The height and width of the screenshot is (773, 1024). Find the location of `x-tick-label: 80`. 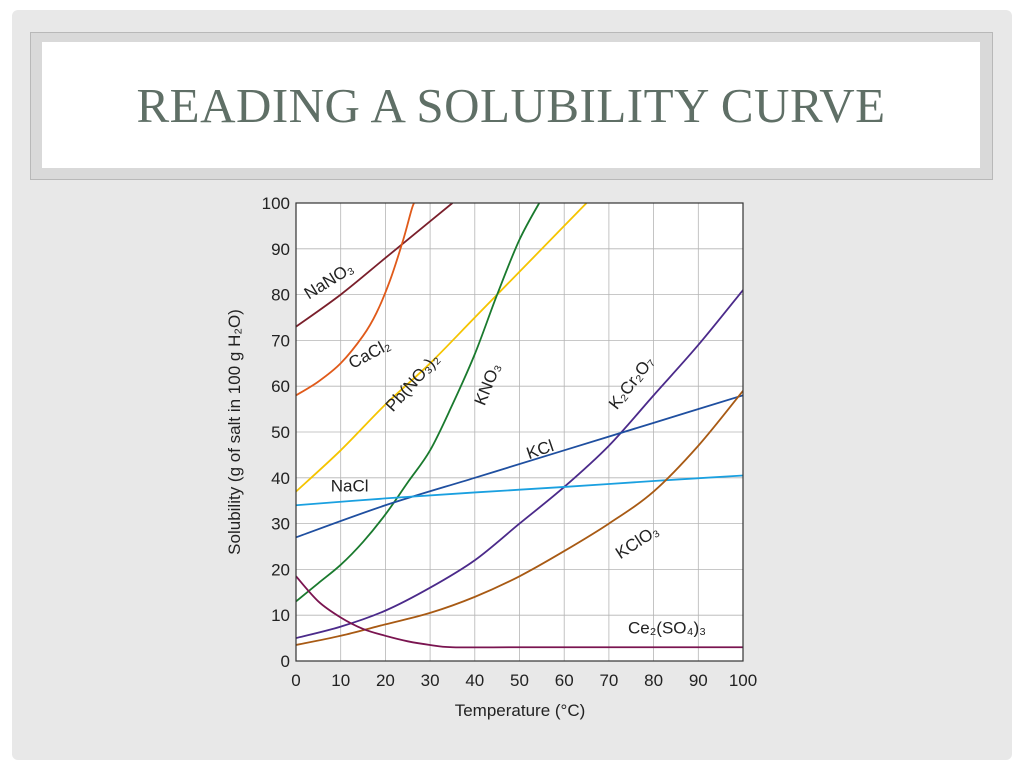

x-tick-label: 80 is located at coordinates (653, 680).